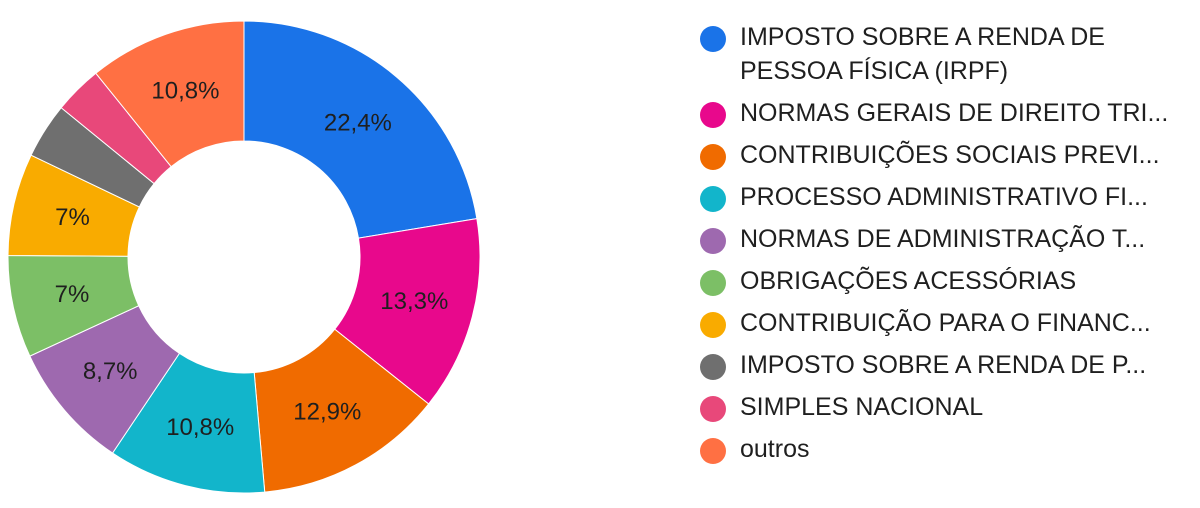 This screenshot has height=508, width=1200. I want to click on slice-label-5: 7%, so click(72, 294).